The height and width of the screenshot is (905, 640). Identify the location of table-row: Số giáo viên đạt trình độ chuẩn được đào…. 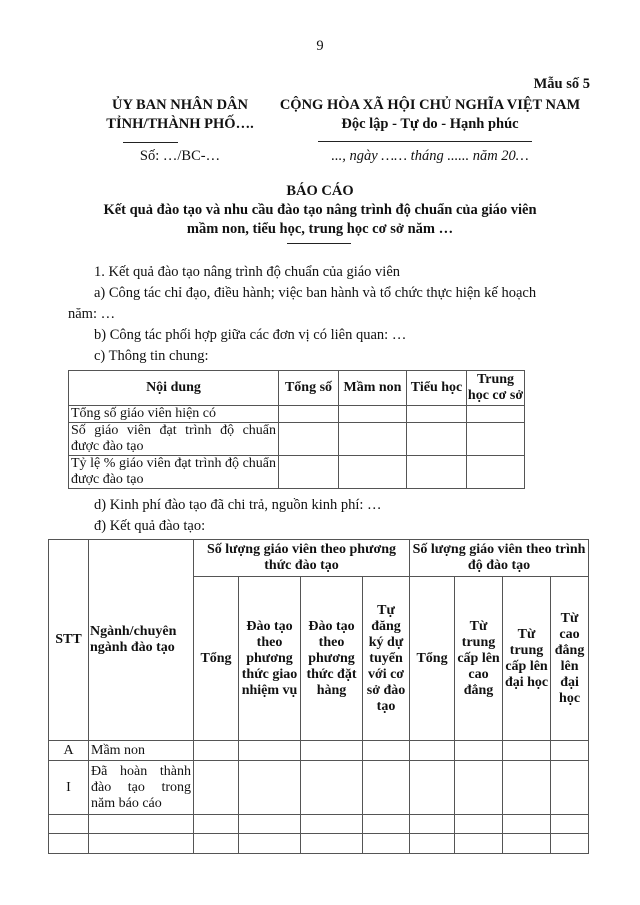
(296, 439).